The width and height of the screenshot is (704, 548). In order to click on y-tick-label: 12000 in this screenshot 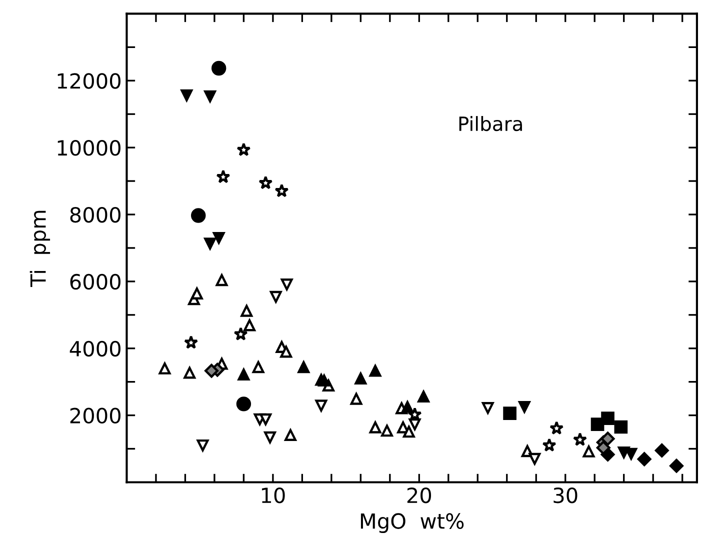, I will do `click(89, 81)`.